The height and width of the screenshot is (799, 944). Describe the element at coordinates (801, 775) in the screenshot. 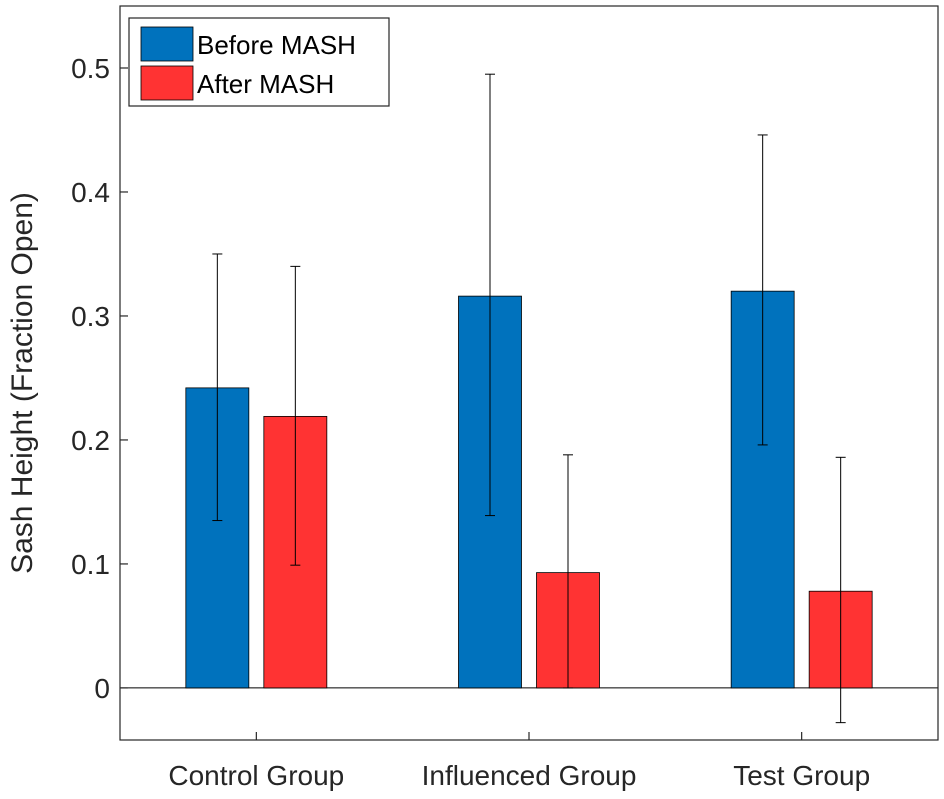

I see `x-tick-label: Test Group` at that location.